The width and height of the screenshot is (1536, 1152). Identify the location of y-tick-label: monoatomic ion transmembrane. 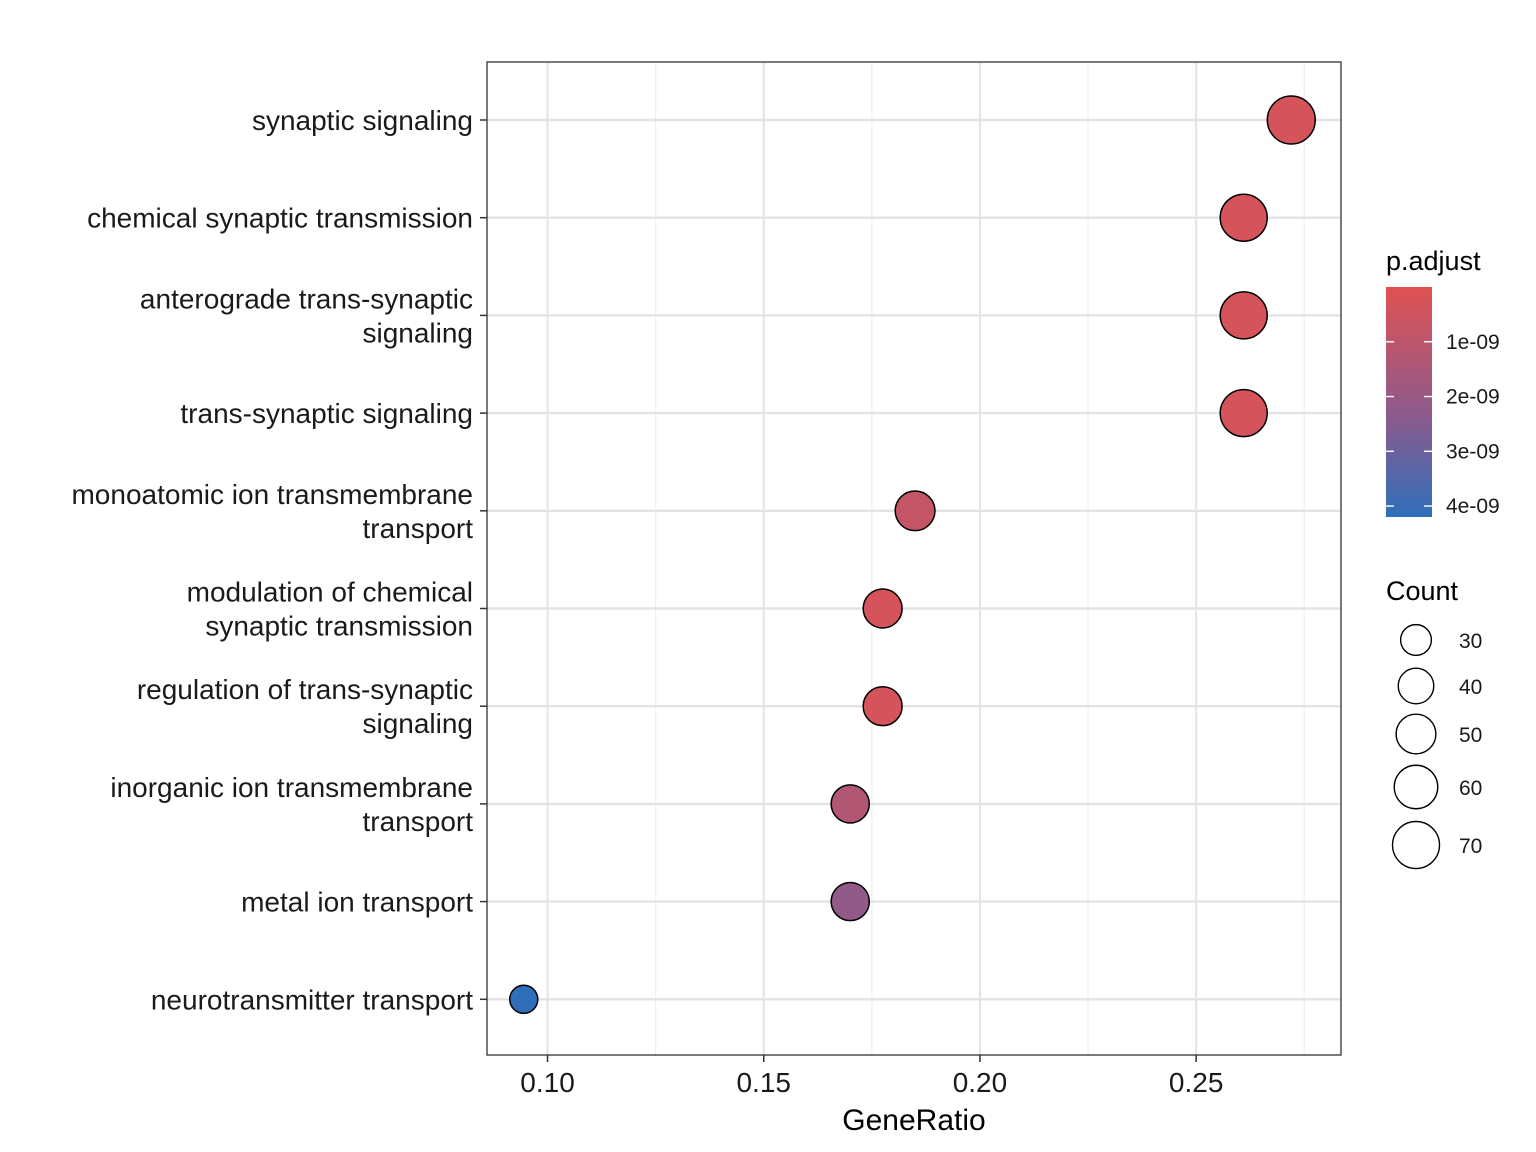
(272, 494).